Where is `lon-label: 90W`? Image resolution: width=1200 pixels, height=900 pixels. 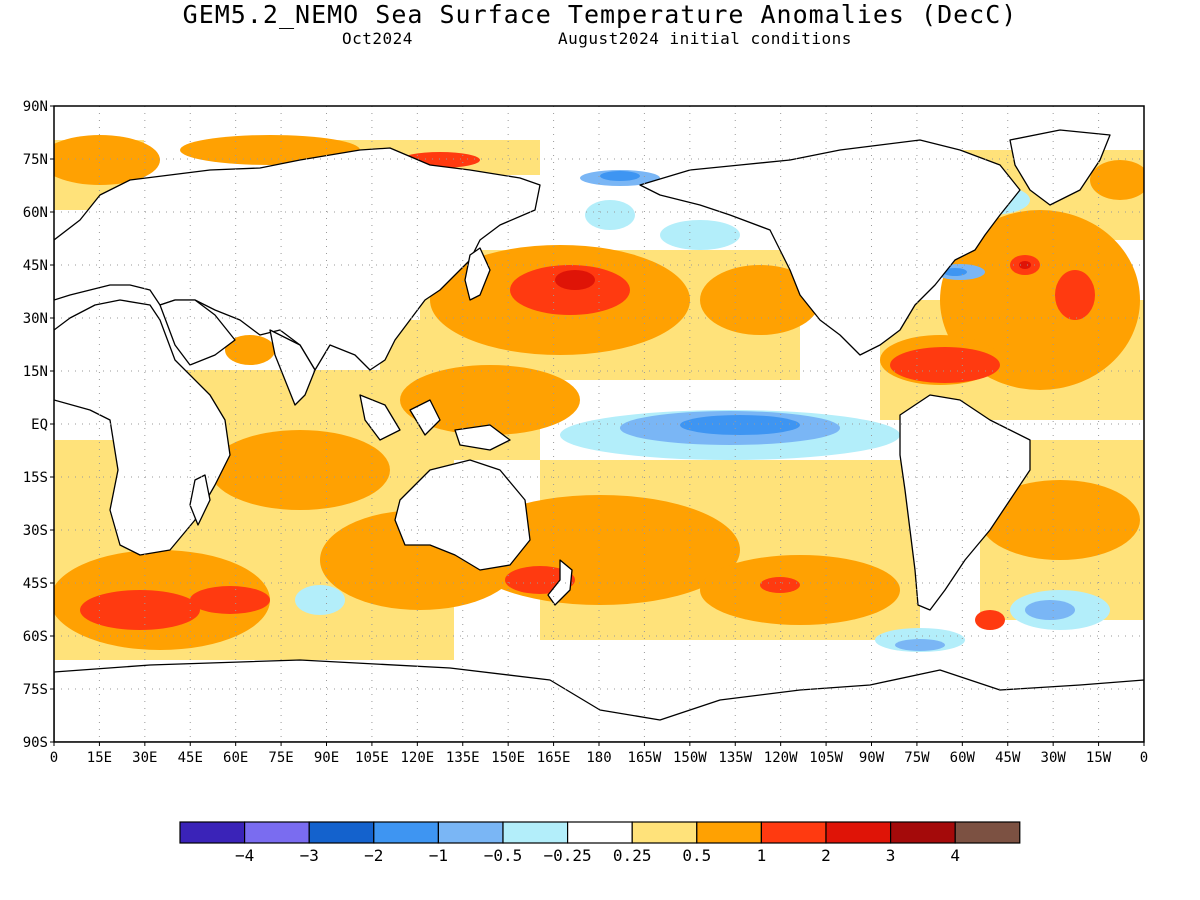
lon-label: 90W is located at coordinates (872, 758).